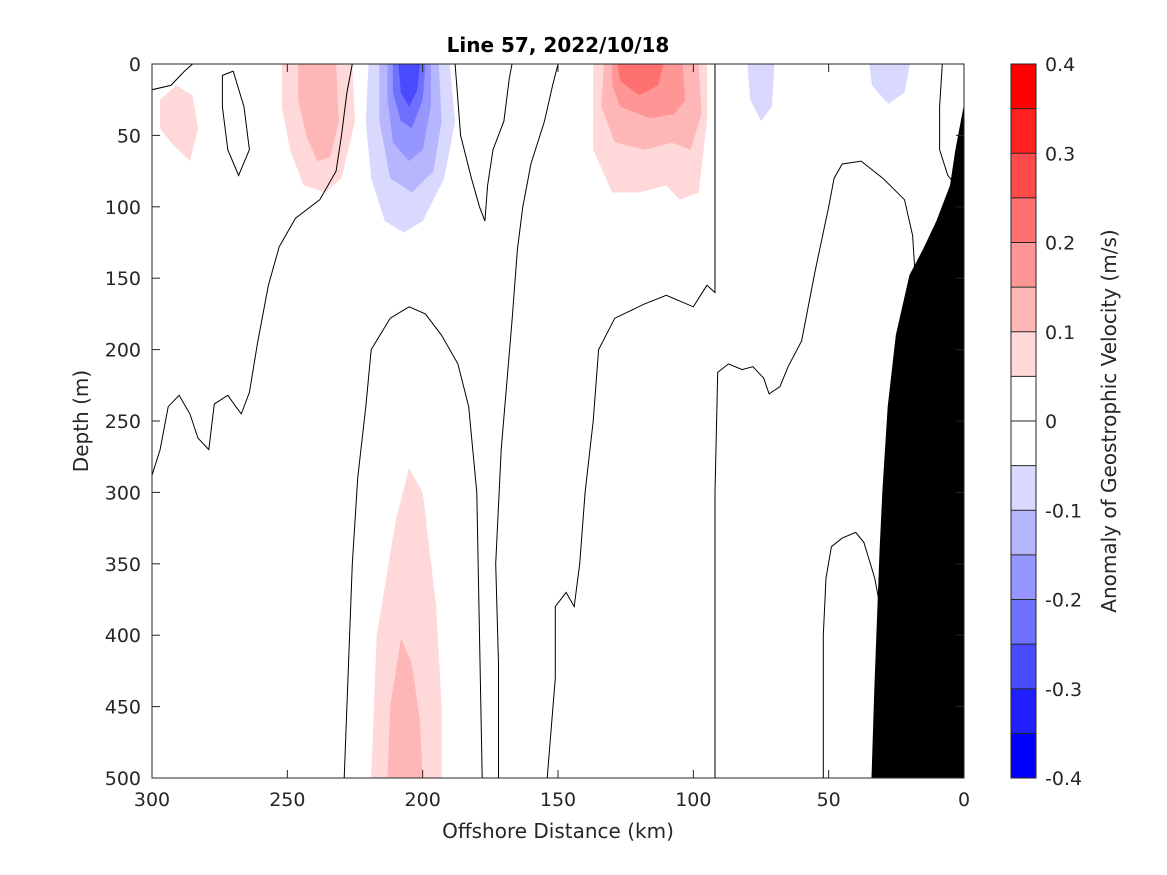 The width and height of the screenshot is (1167, 875). I want to click on y-tick-label: 100, so click(123, 208).